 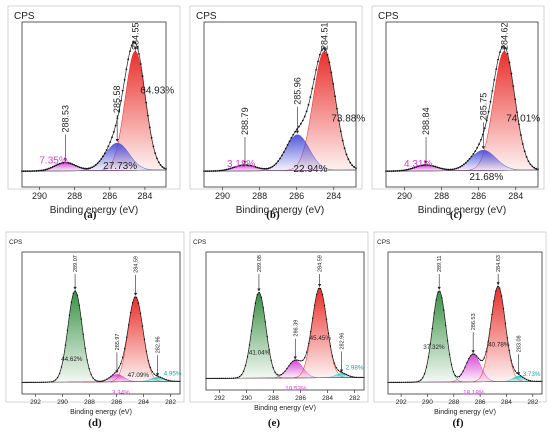 I want to click on x-tick-label: 286, so click(x=109, y=196).